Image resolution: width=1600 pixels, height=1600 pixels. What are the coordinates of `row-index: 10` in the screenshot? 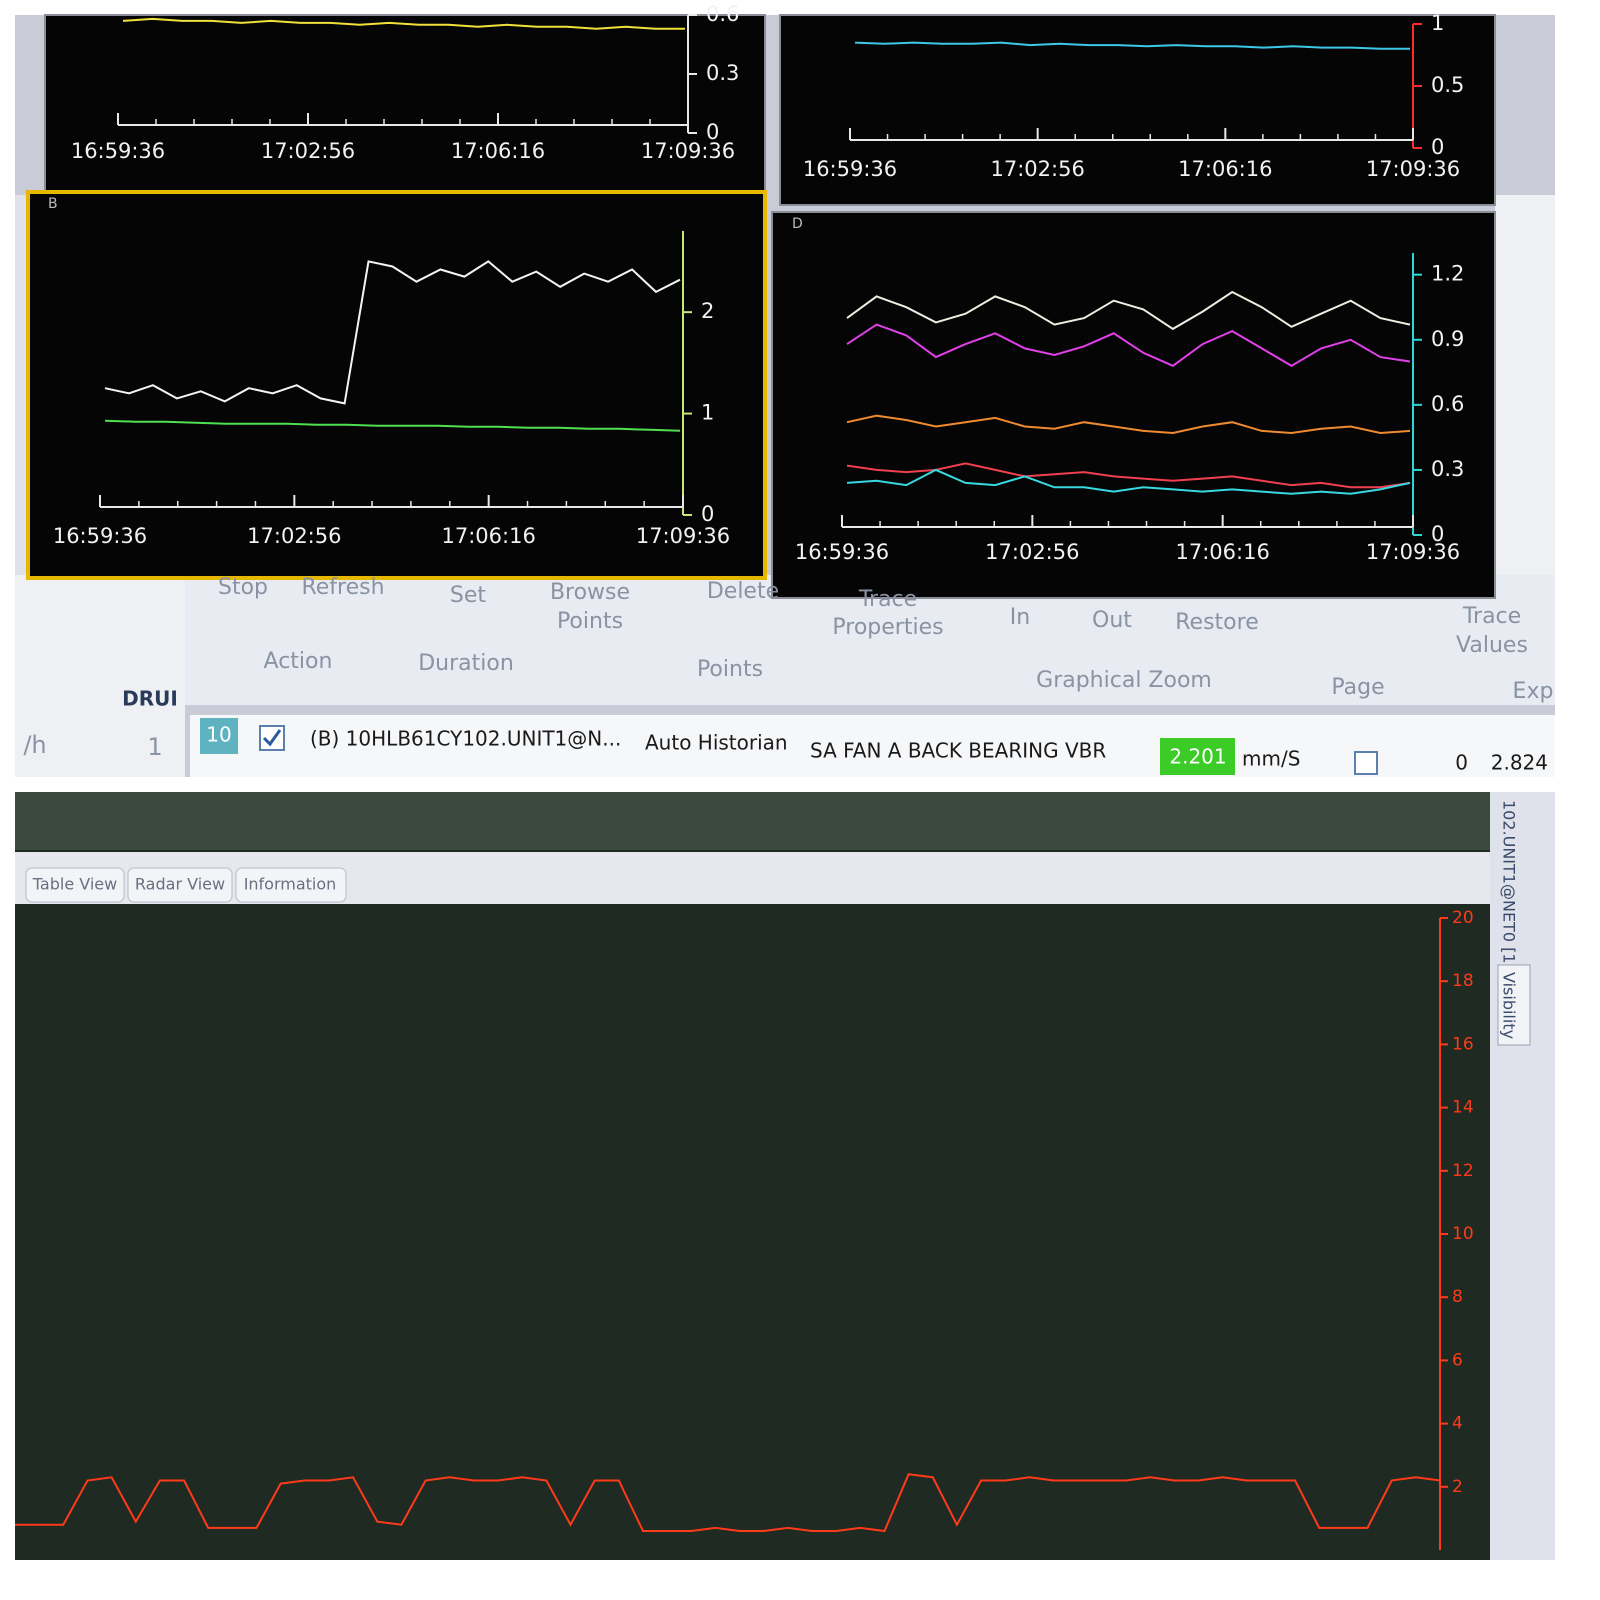 It's located at (218, 735).